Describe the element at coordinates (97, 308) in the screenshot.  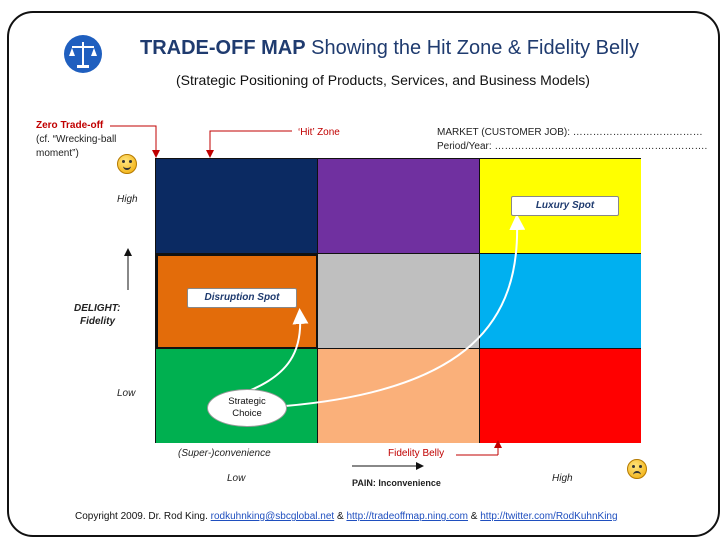
I see `y-axis-title-line-1: DELIGHT:` at that location.